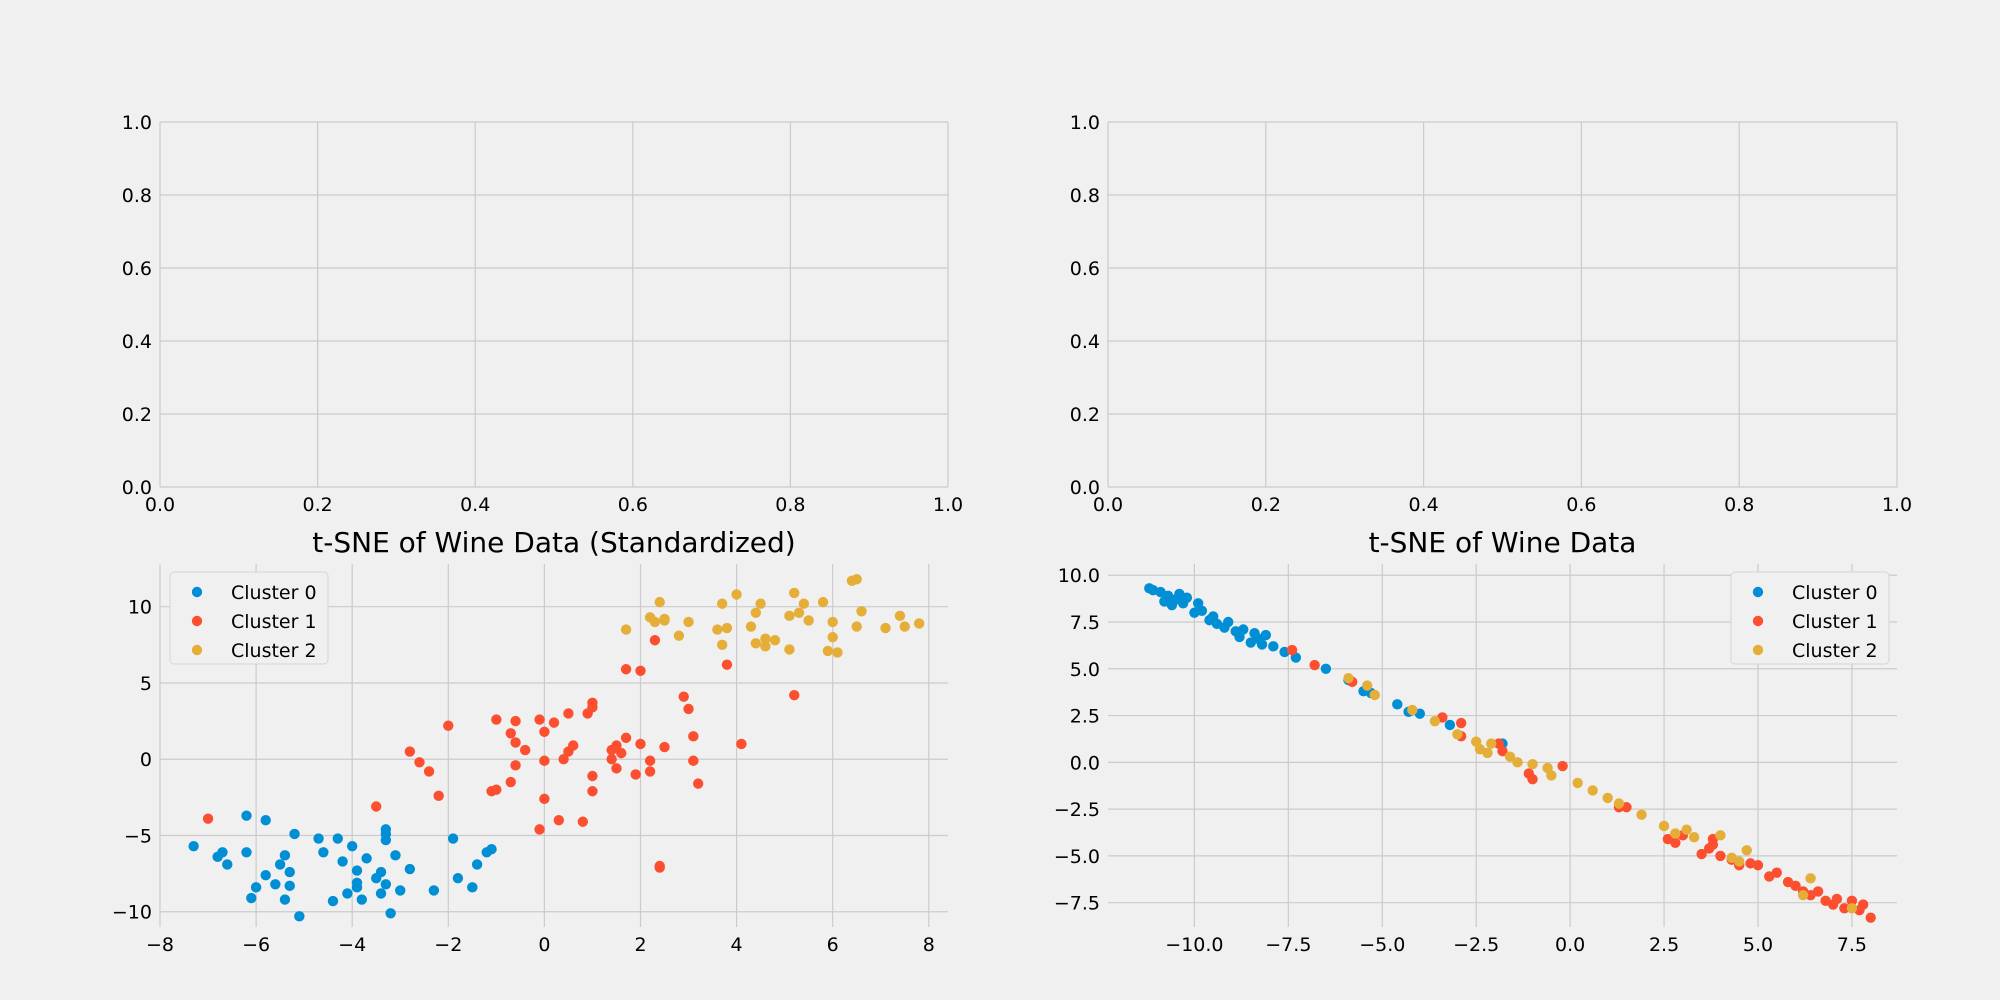 The image size is (2000, 1000). Describe the element at coordinates (554, 304) in the screenshot. I see `plot-area` at that location.